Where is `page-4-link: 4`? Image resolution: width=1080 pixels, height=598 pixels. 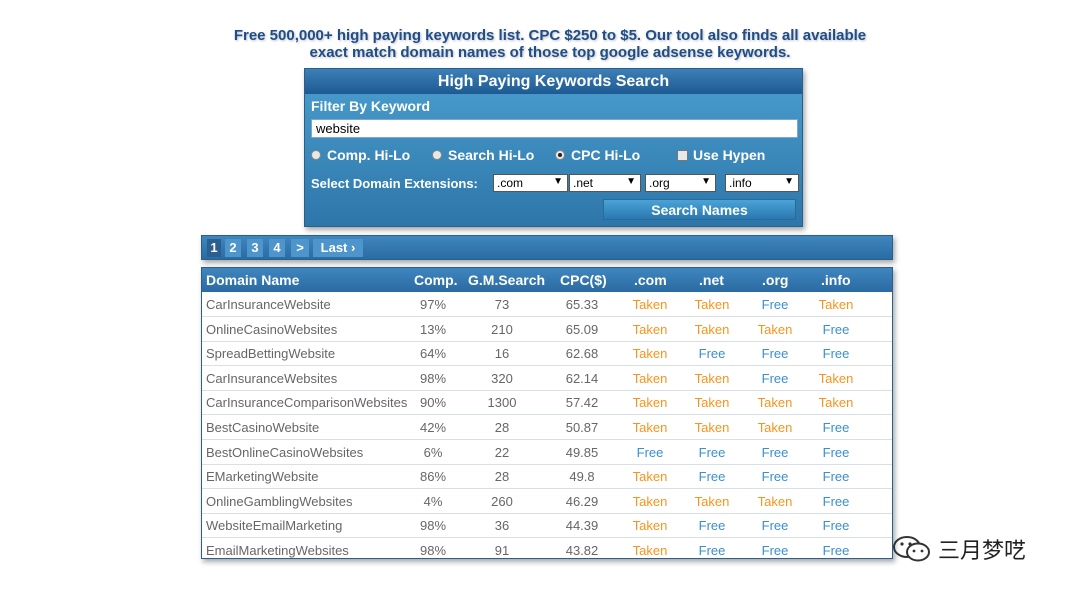 page-4-link: 4 is located at coordinates (277, 248).